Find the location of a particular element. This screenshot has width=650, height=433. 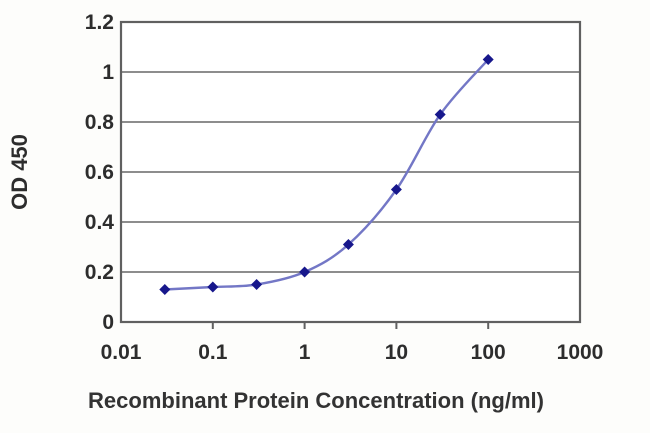

y-tick-label: 0 is located at coordinates (108, 322).